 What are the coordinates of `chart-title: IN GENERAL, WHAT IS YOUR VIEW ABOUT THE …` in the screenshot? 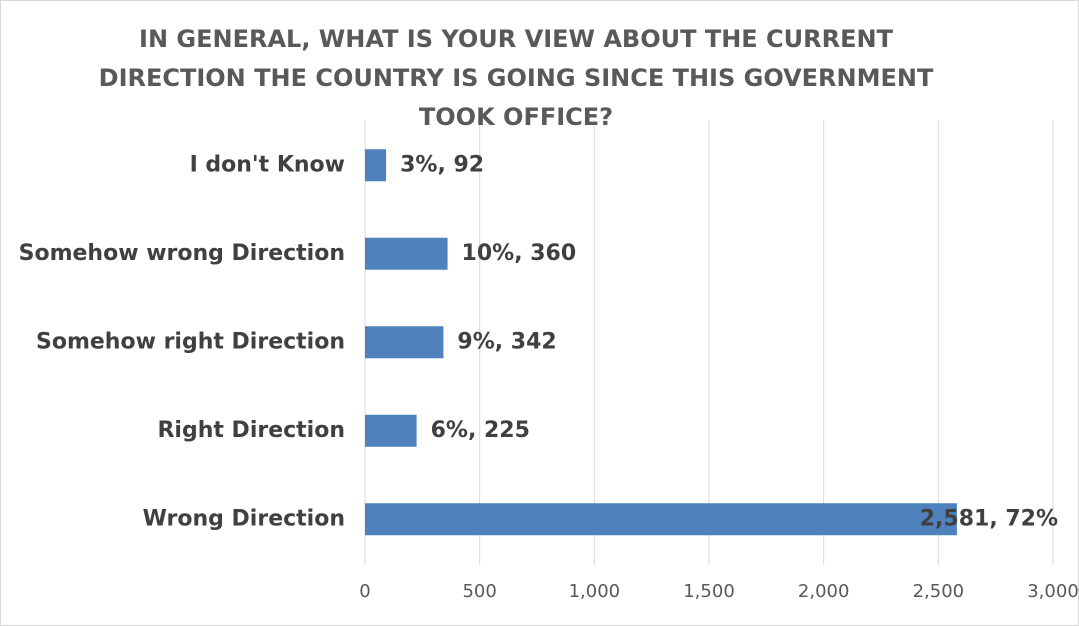 It's located at (516, 78).